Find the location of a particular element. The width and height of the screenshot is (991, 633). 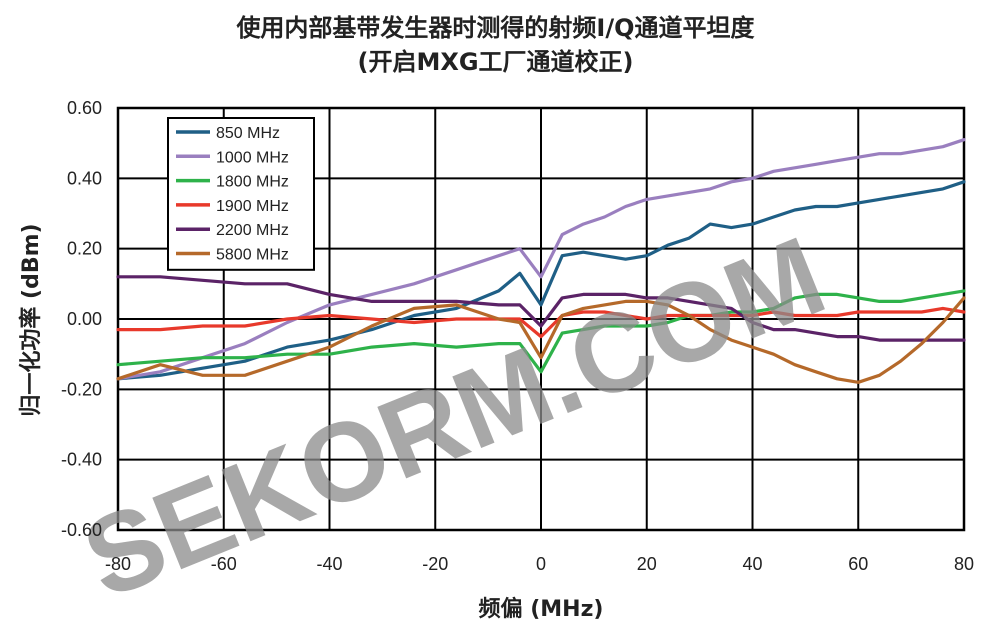

x-tick-label: 20 is located at coordinates (647, 564).